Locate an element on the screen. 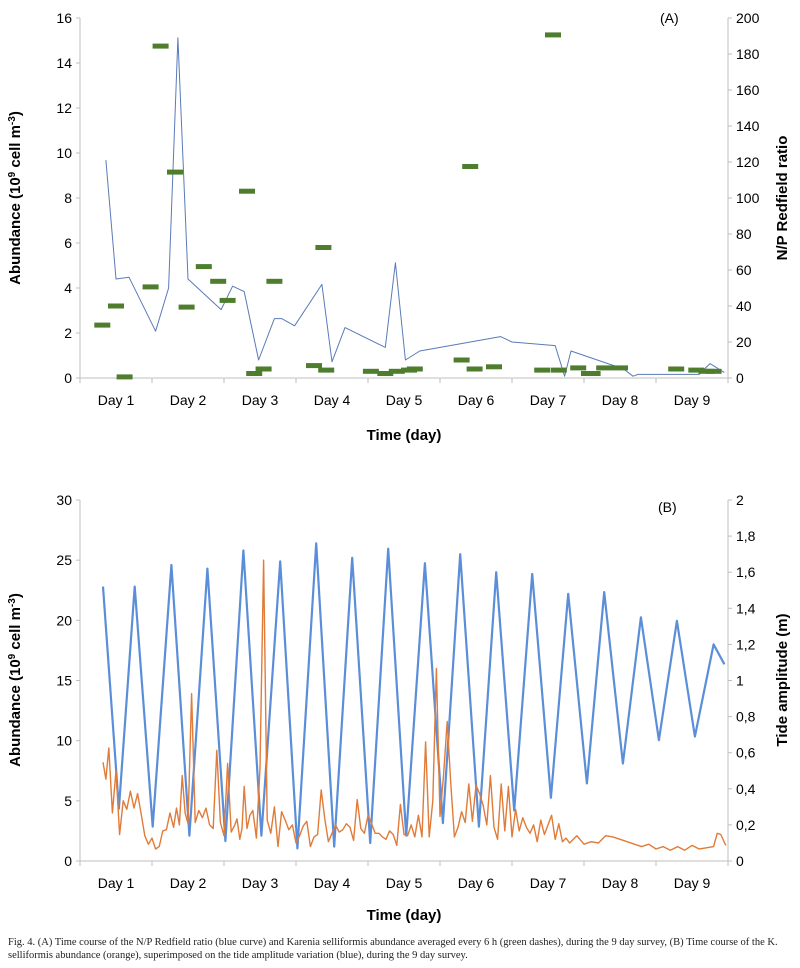 This screenshot has width=800, height=968. panel-b-right-axis-ticks: 0 0,2 0,4 0,6 0,8 1 1,2 1,4 1,6 1,8 2 is located at coordinates (742, 680).